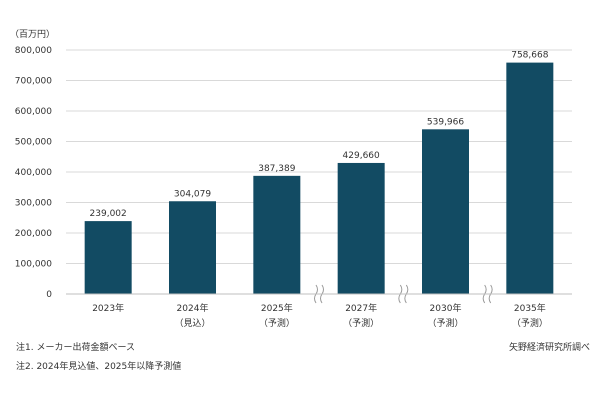 The width and height of the screenshot is (600, 404). I want to click on y-tick-label: 500,000, so click(33, 143).